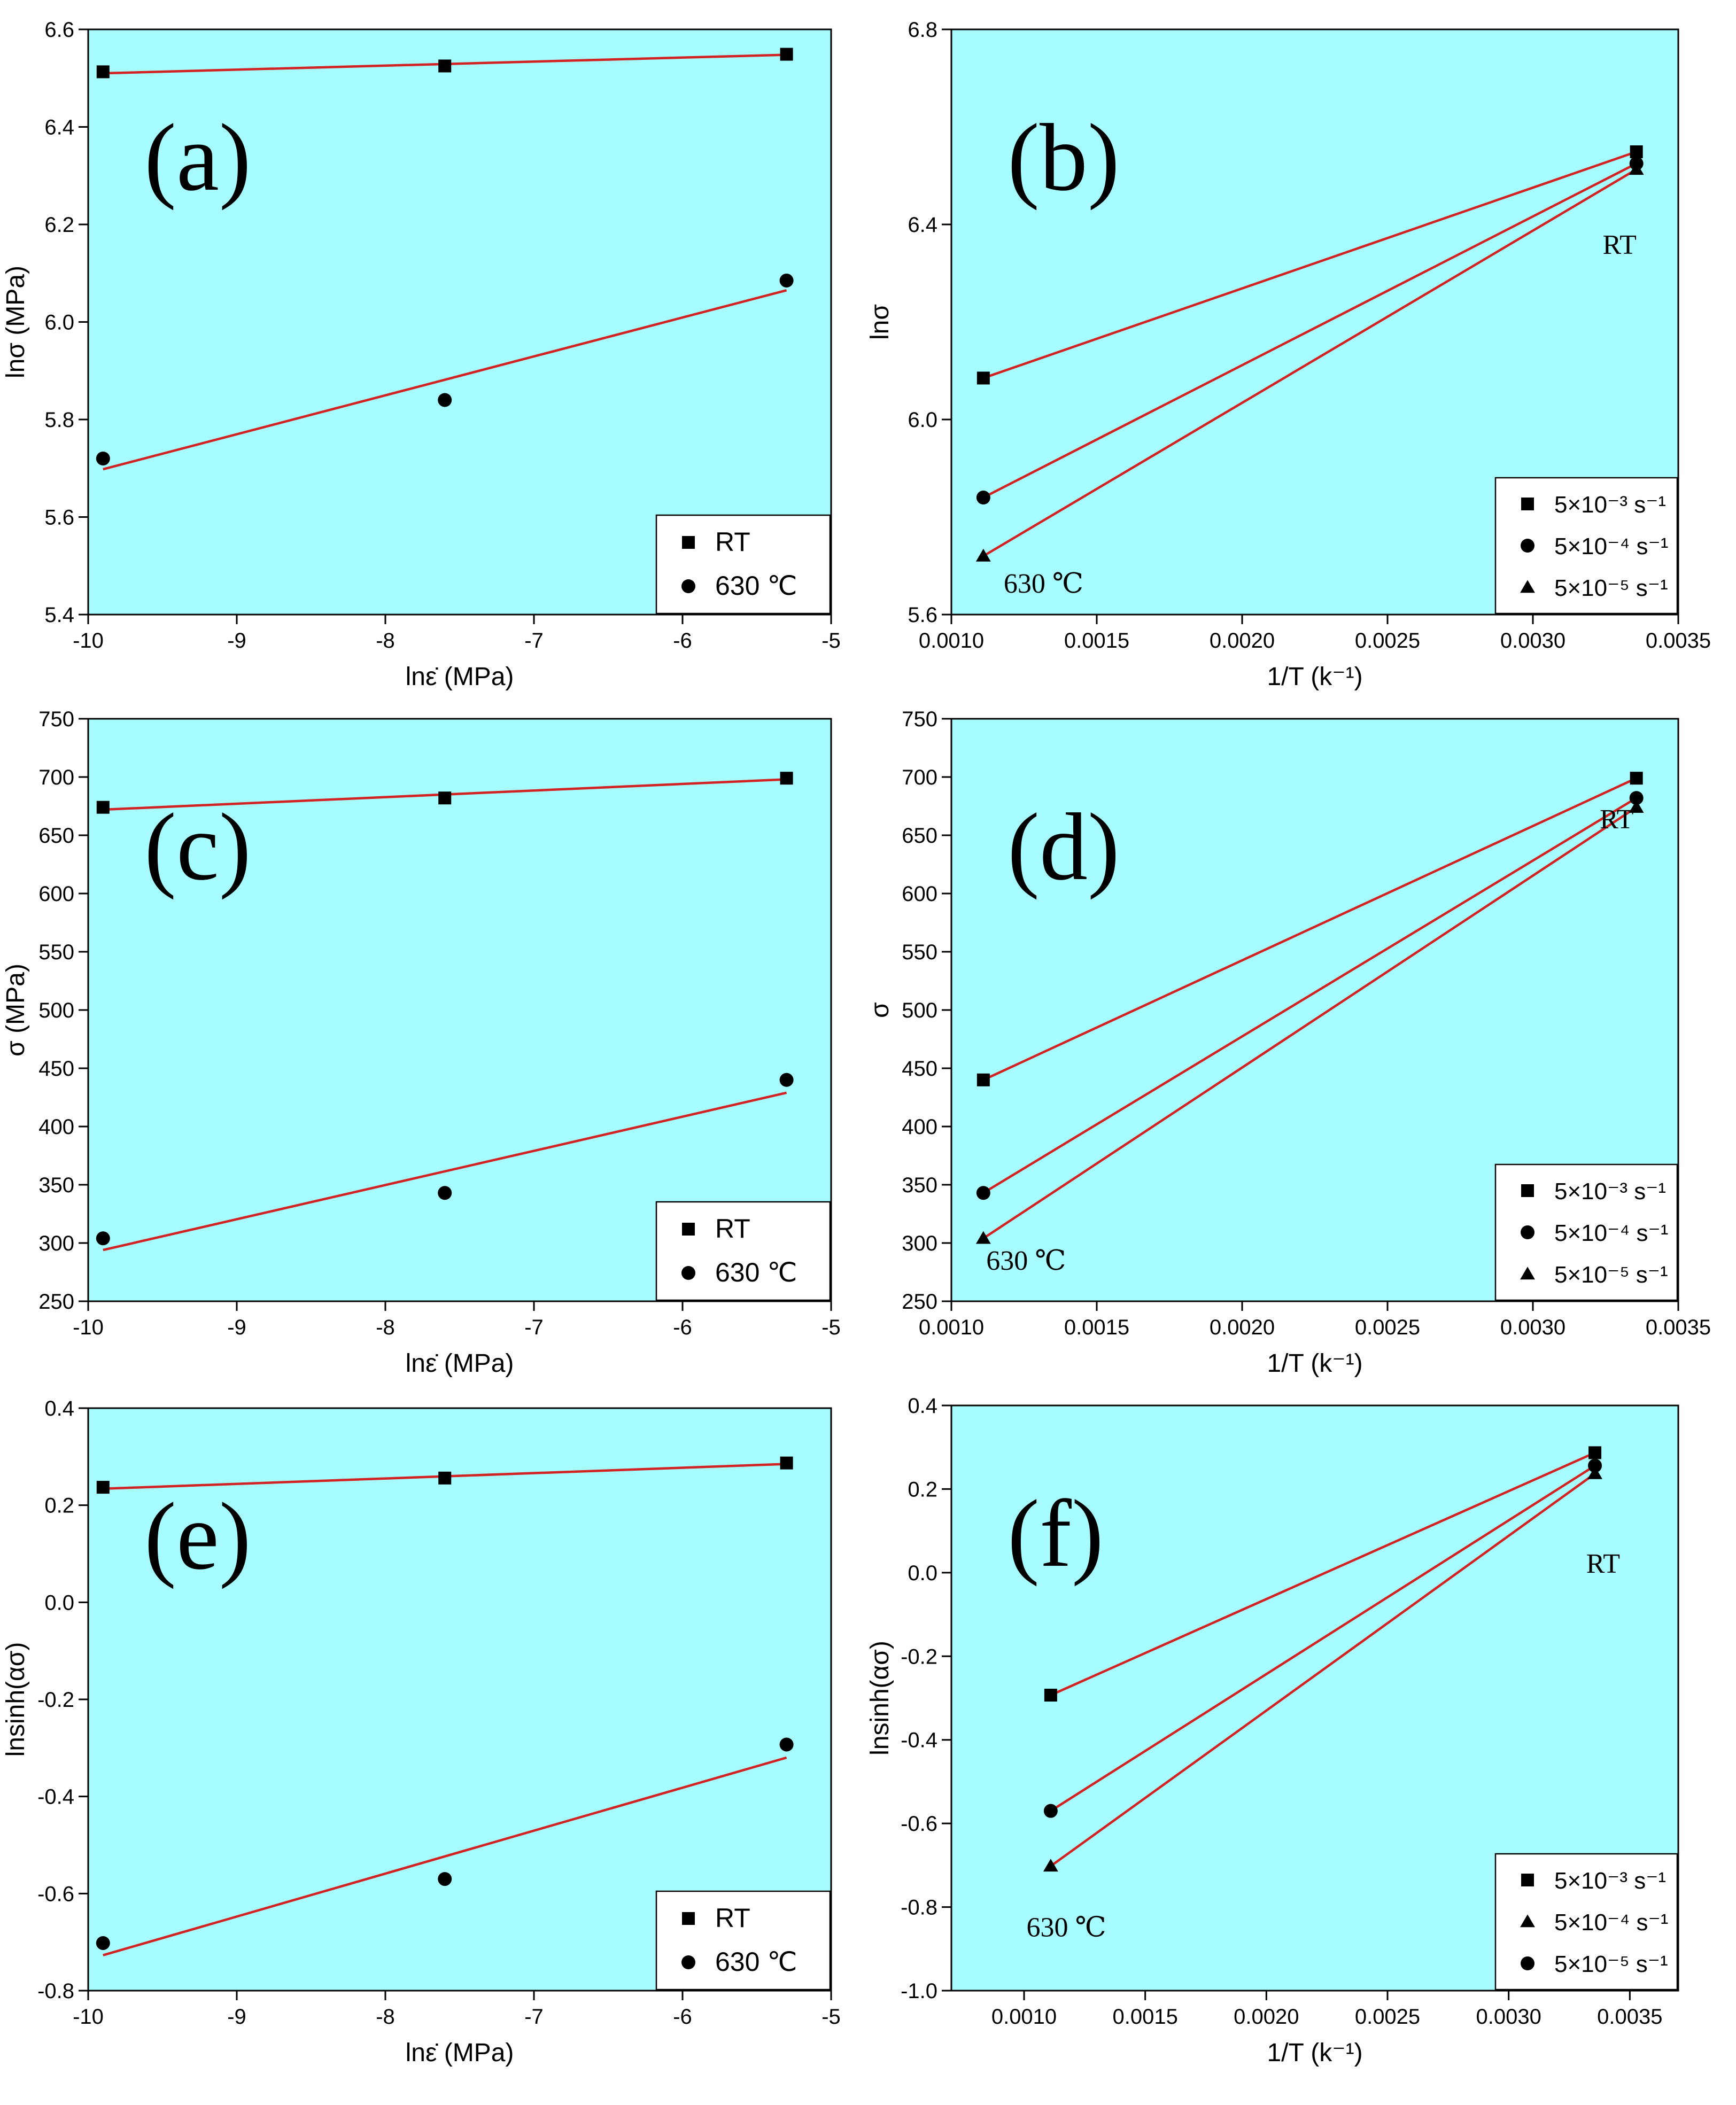  I want to click on panel-label-c: (c), so click(197, 847).